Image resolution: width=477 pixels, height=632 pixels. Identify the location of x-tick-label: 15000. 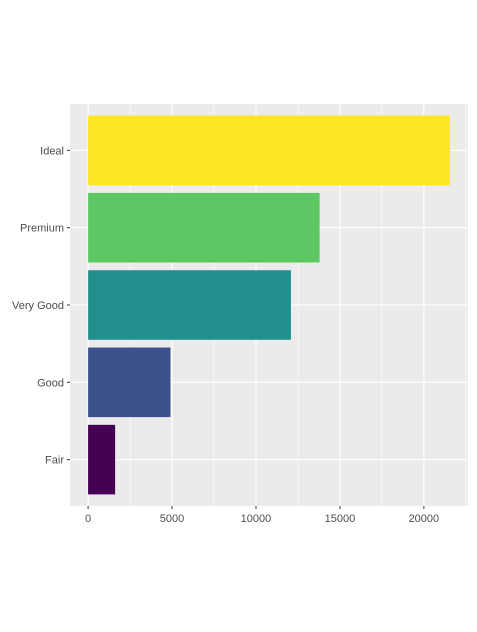
(340, 519).